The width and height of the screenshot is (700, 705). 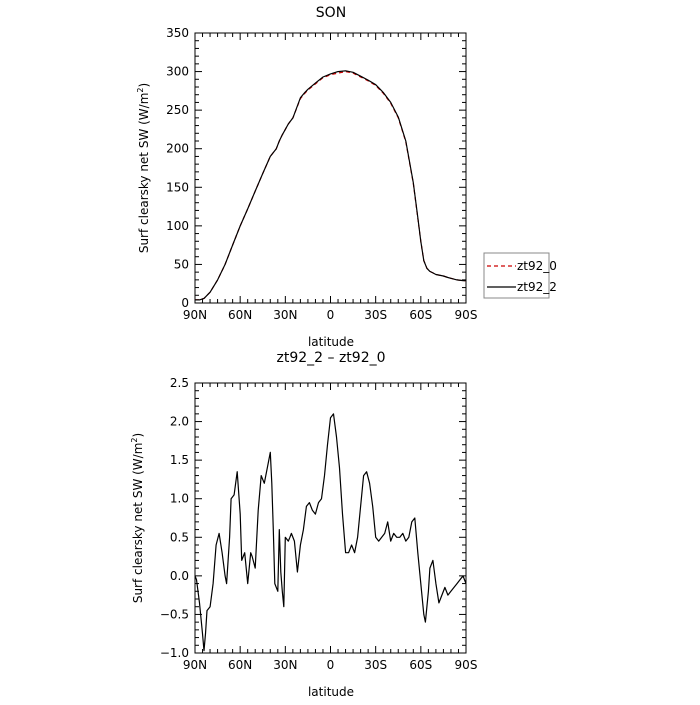 I want to click on top-chart-series, so click(x=330, y=185).